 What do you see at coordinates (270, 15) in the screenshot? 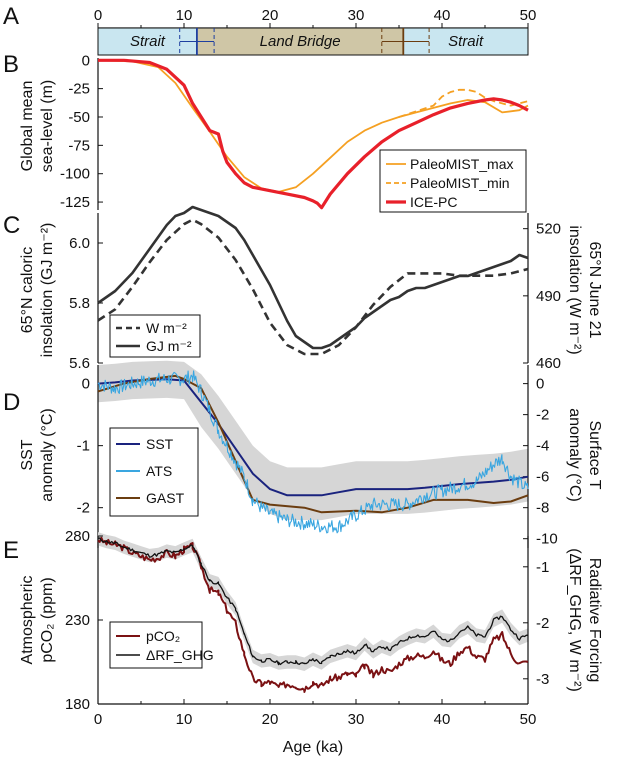
I see `top-x-tick-label: 20` at bounding box center [270, 15].